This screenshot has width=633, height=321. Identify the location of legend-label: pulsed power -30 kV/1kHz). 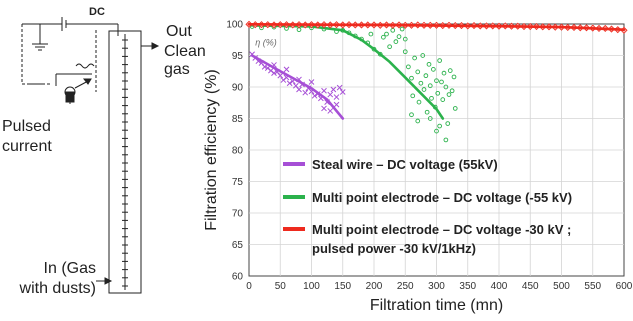
(394, 248).